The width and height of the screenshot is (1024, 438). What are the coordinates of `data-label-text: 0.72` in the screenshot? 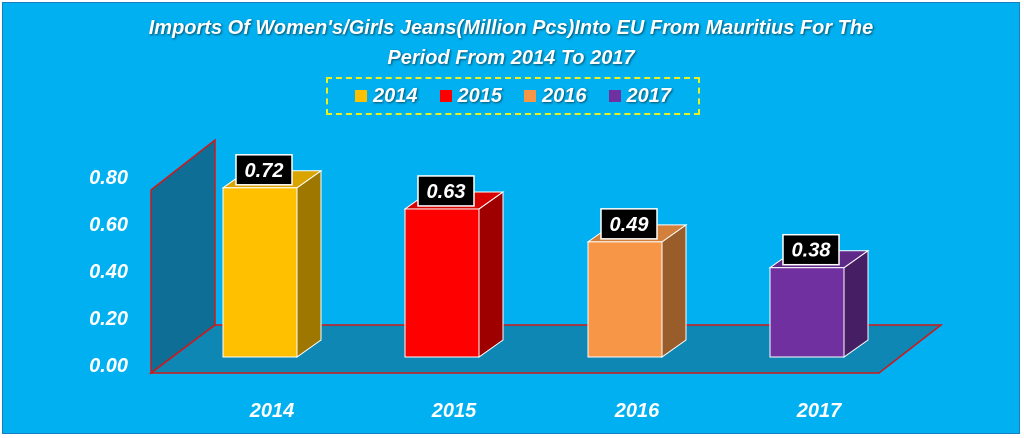 It's located at (264, 171).